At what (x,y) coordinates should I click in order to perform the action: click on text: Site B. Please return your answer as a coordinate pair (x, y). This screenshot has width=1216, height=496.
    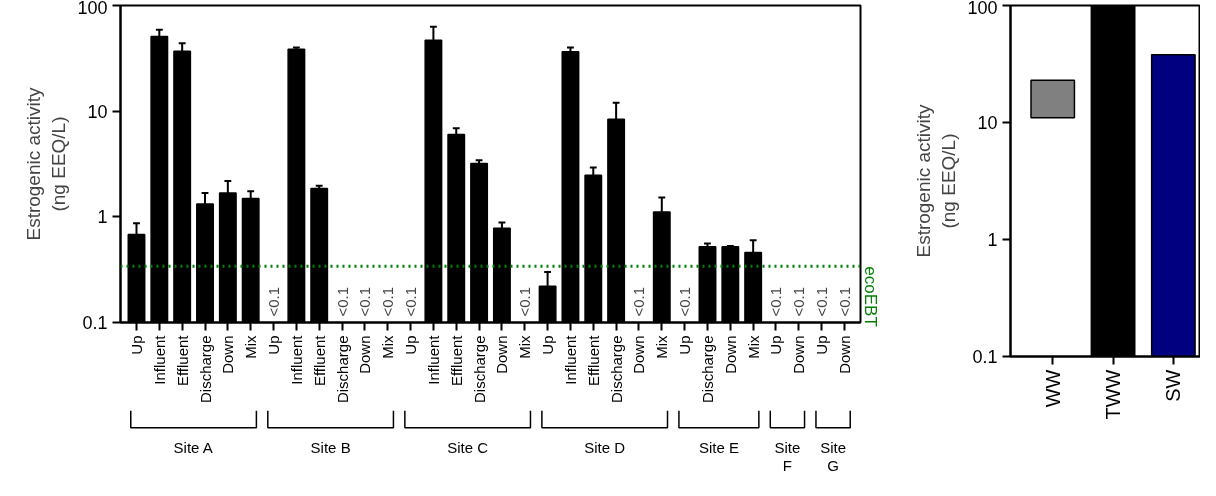
    Looking at the image, I should click on (330, 447).